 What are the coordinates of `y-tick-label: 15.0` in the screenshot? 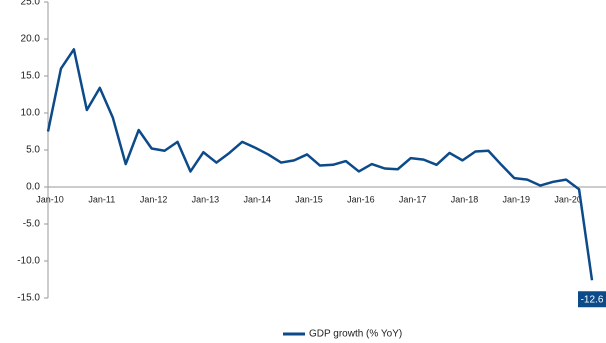 It's located at (31, 76).